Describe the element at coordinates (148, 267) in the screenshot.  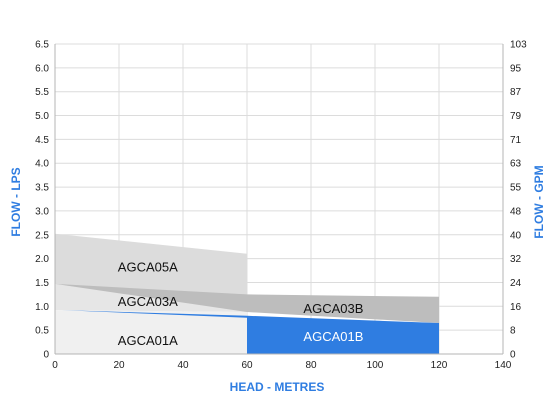
I see `region-label-agca05a: AGCA05A` at that location.